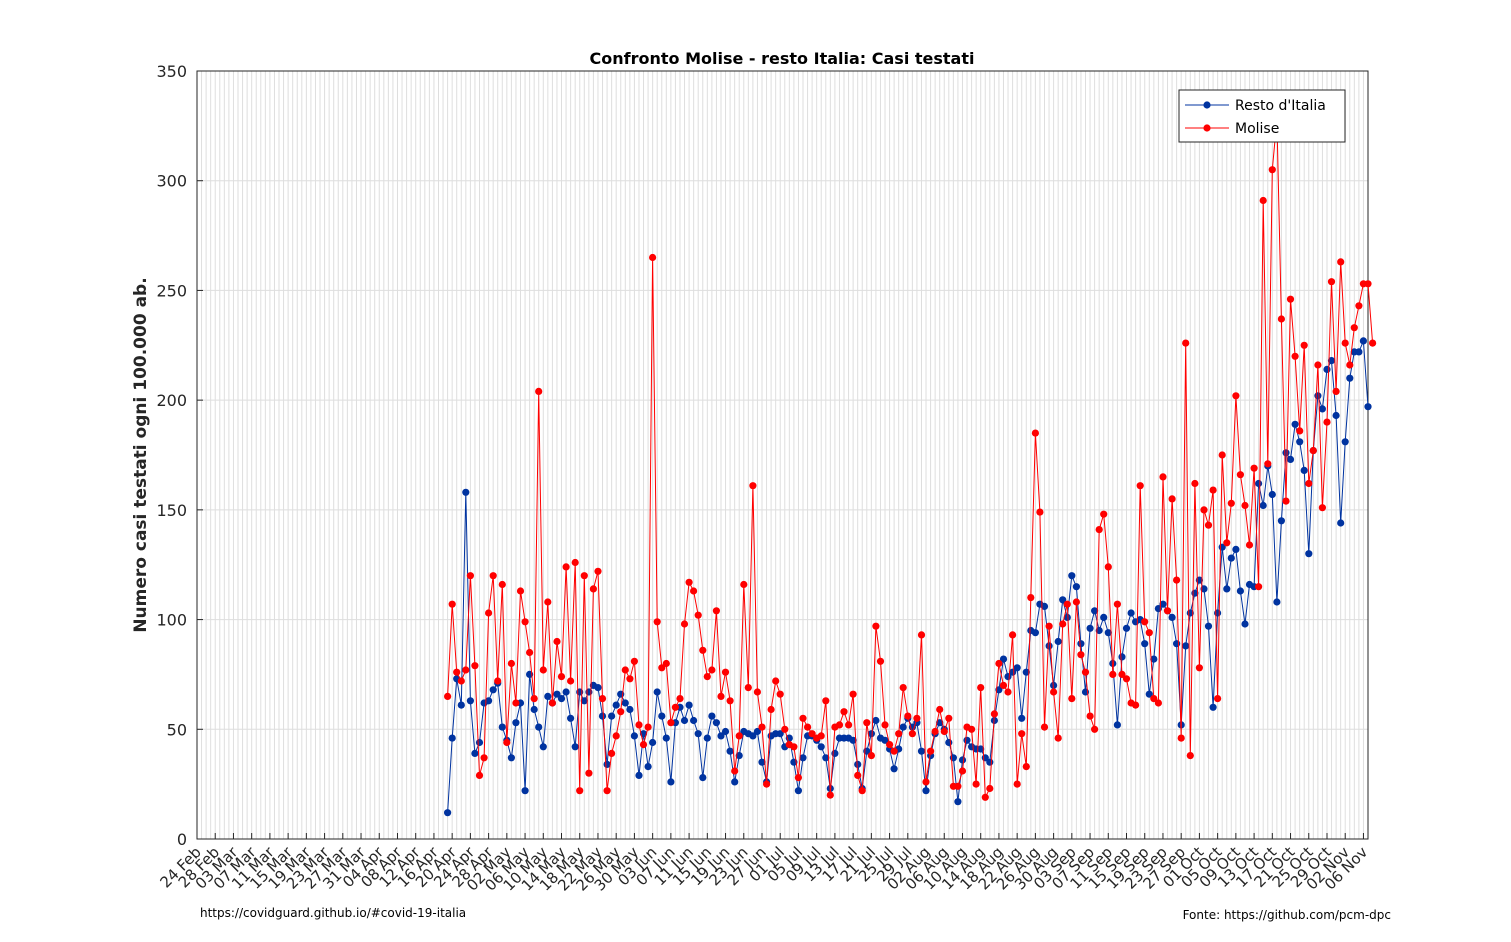 The height and width of the screenshot is (942, 1511). What do you see at coordinates (171, 400) in the screenshot?
I see `y-tick-label: 200` at bounding box center [171, 400].